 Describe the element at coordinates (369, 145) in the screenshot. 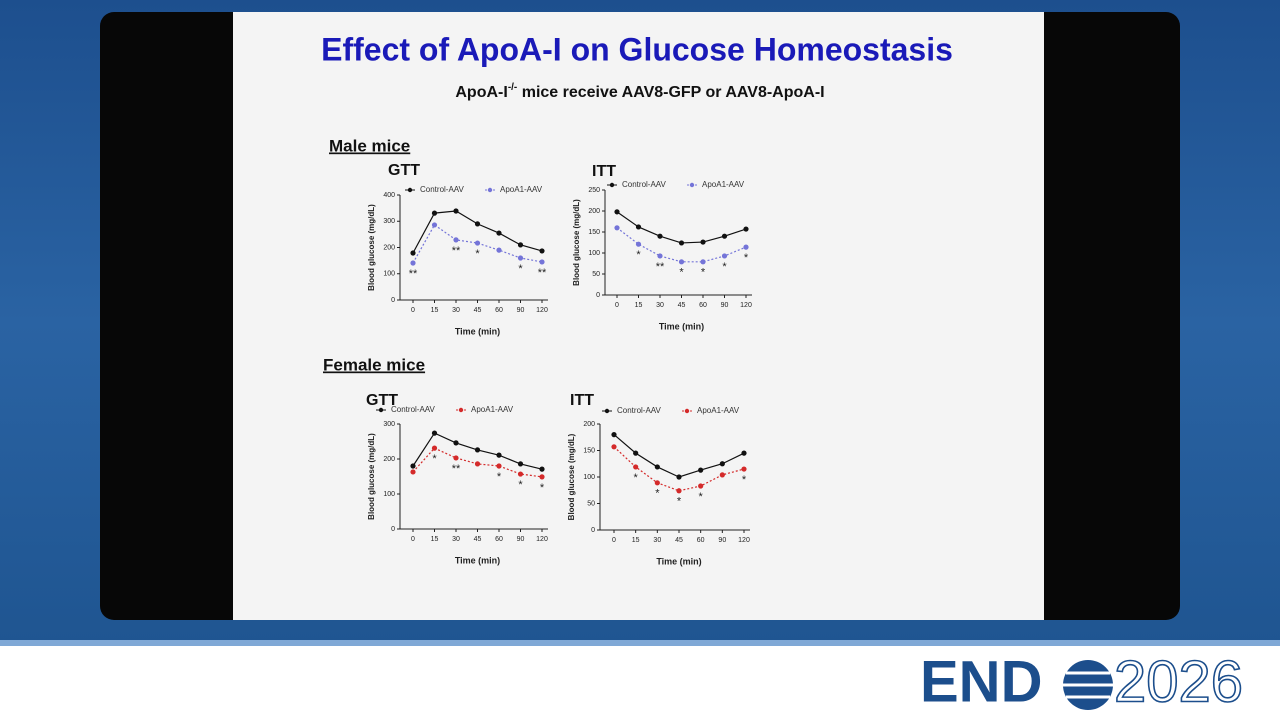

I see `group-label: Male mice` at that location.